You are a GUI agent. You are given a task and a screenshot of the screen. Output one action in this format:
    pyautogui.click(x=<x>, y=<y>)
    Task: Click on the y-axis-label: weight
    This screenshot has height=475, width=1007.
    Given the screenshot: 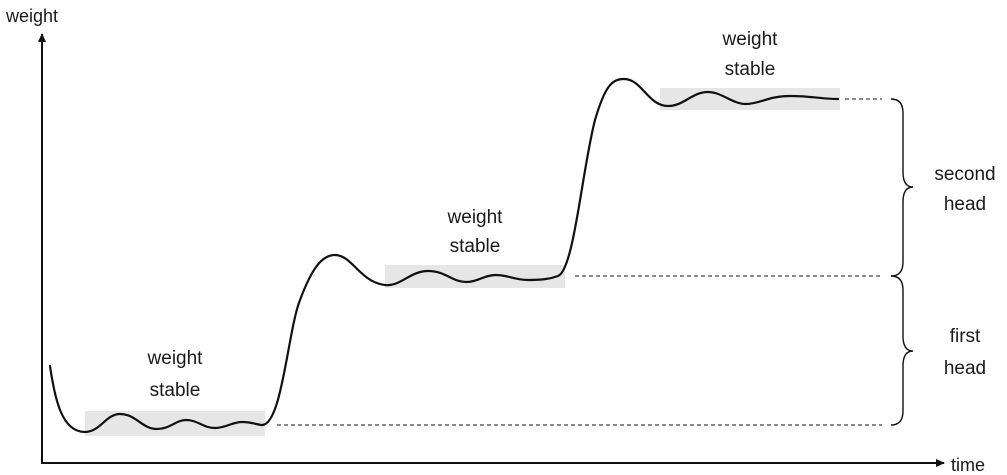 What is the action you would take?
    pyautogui.click(x=31, y=16)
    